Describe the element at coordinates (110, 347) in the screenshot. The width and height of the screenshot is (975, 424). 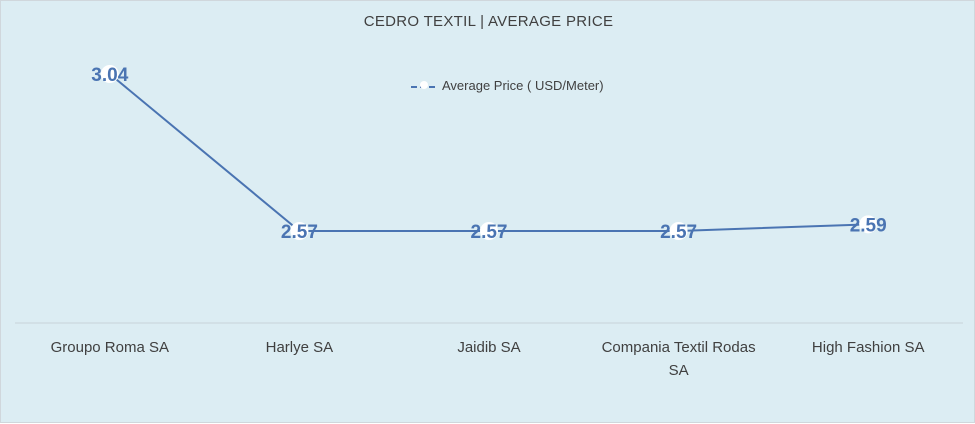
I see `x-tick-label: Groupo Roma SA` at that location.